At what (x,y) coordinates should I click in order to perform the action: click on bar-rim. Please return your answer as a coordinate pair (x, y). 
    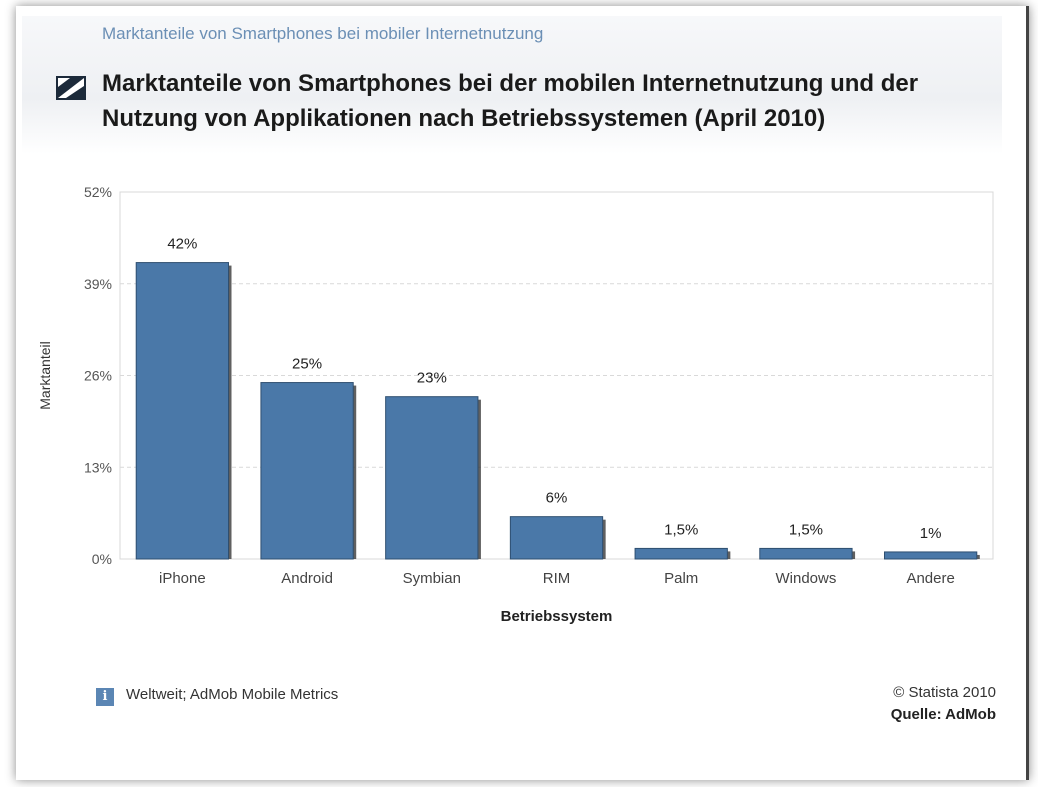
    Looking at the image, I should click on (556, 538).